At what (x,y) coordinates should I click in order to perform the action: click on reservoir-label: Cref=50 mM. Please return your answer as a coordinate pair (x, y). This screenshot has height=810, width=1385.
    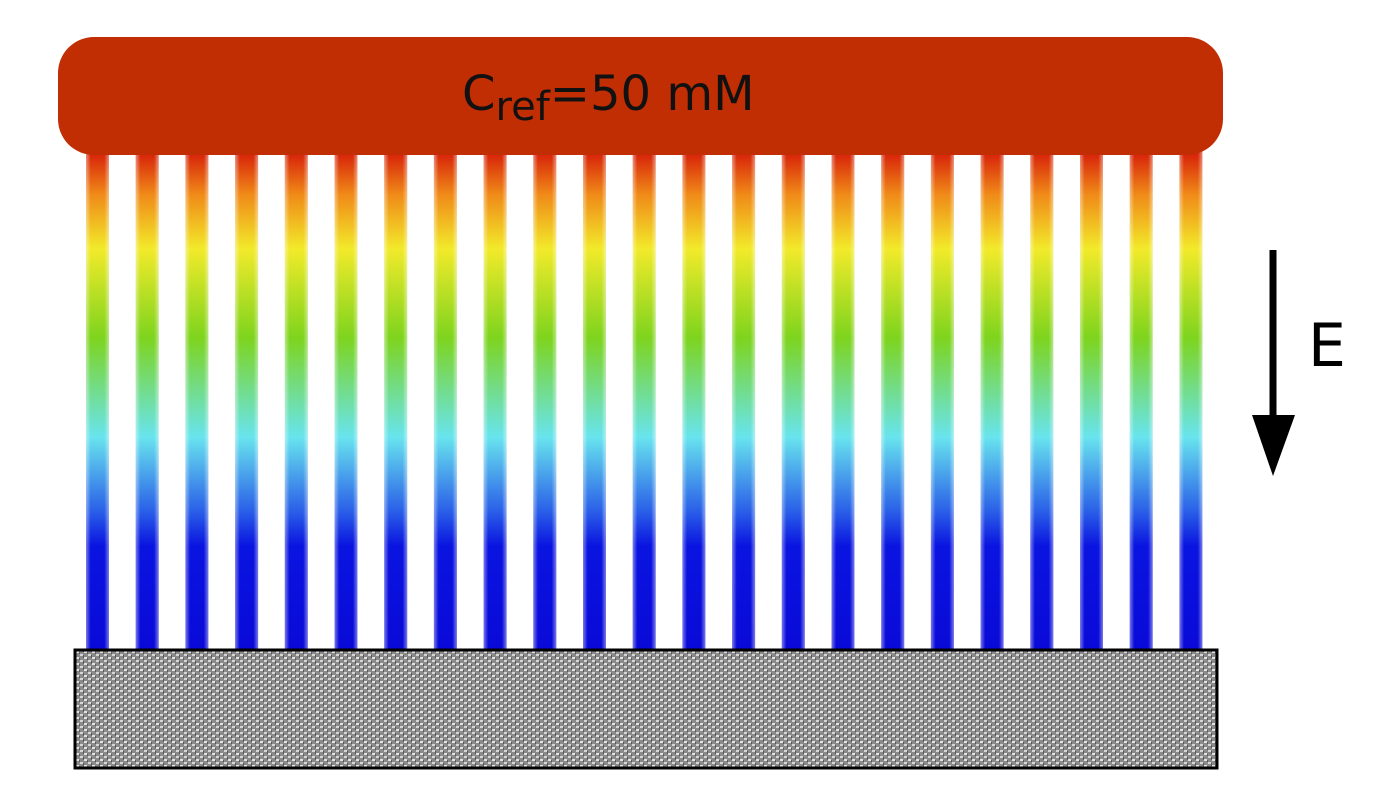
    Looking at the image, I should click on (608, 98).